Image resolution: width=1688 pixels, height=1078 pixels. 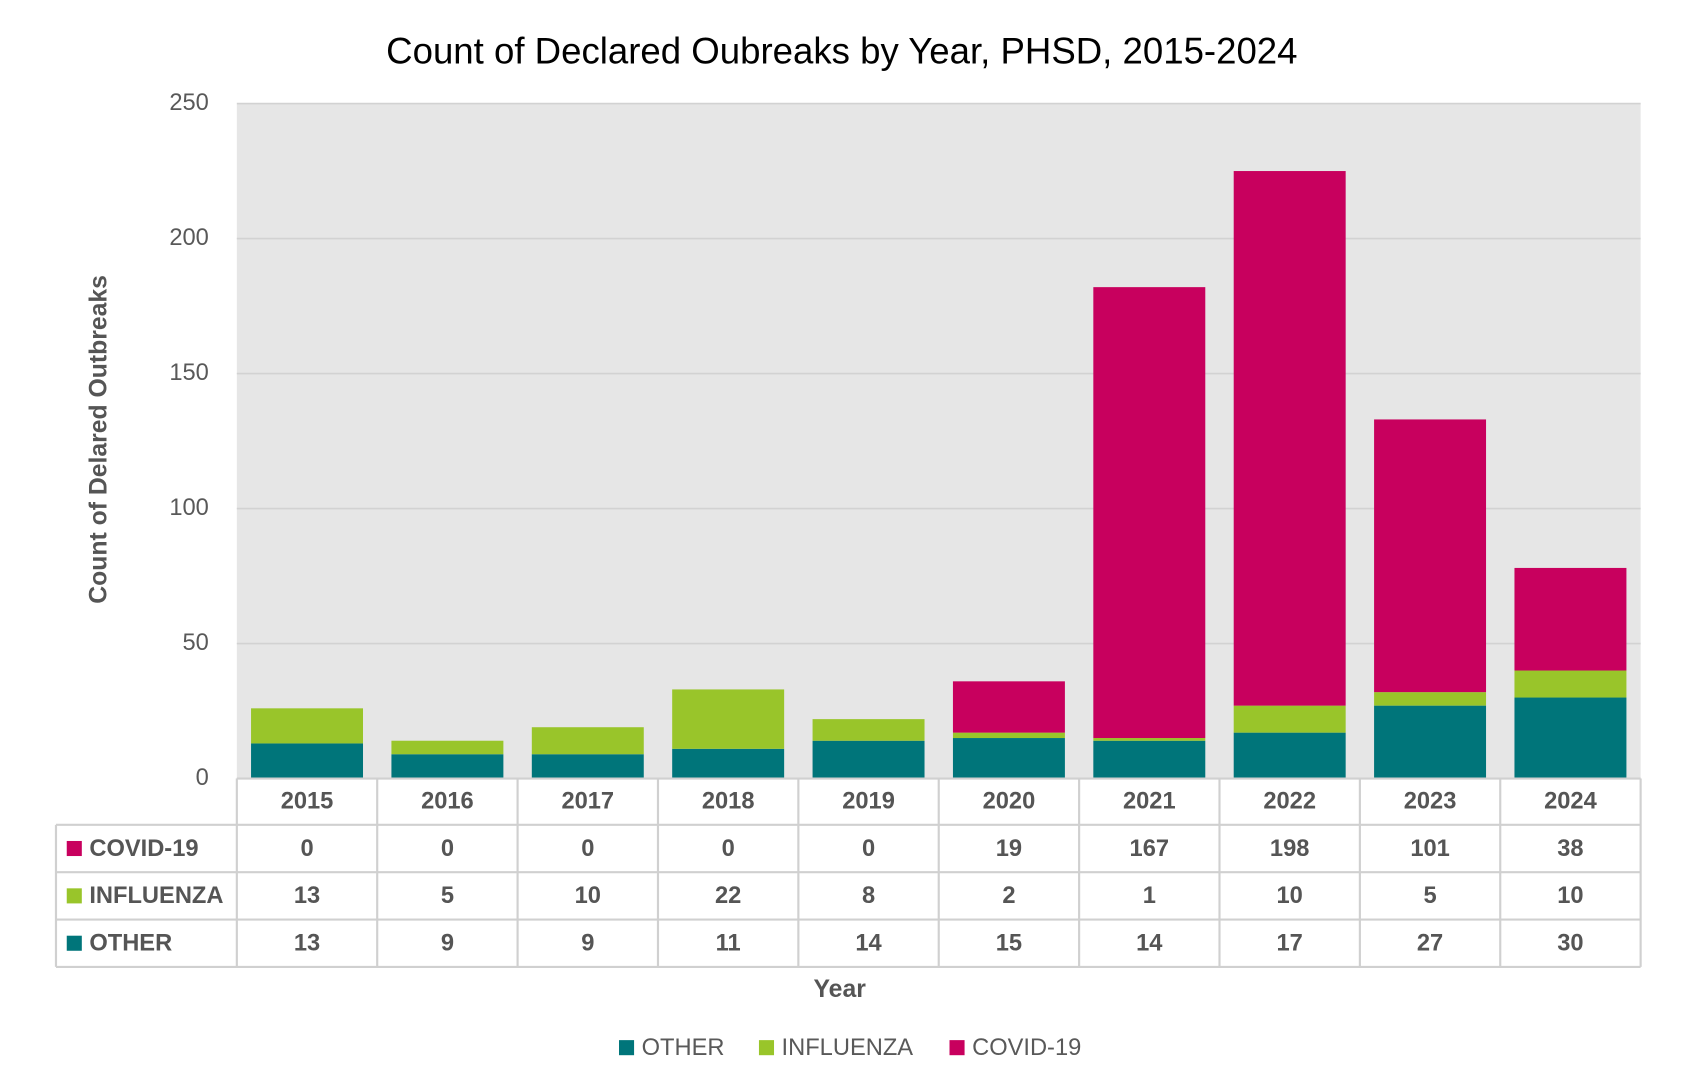 I want to click on x-tick-label: 2015, so click(x=307, y=801).